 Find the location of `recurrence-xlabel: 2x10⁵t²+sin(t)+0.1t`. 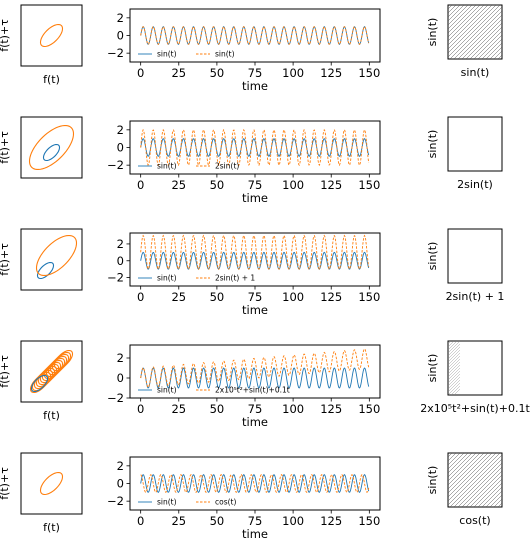

recurrence-xlabel: 2x10⁵t²+sin(t)+0.1t is located at coordinates (475, 408).